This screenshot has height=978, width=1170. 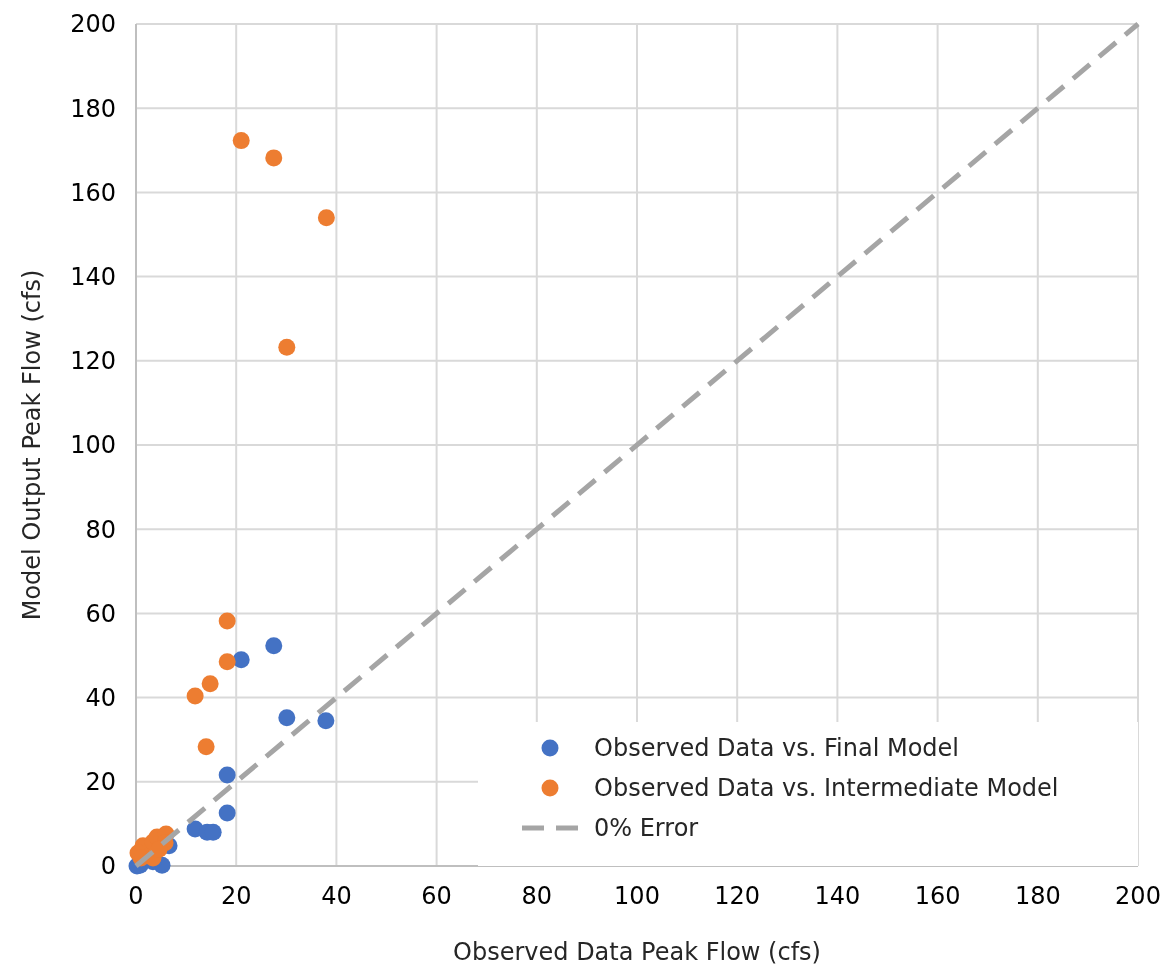 What do you see at coordinates (436, 896) in the screenshot?
I see `x-tick-label: 60` at bounding box center [436, 896].